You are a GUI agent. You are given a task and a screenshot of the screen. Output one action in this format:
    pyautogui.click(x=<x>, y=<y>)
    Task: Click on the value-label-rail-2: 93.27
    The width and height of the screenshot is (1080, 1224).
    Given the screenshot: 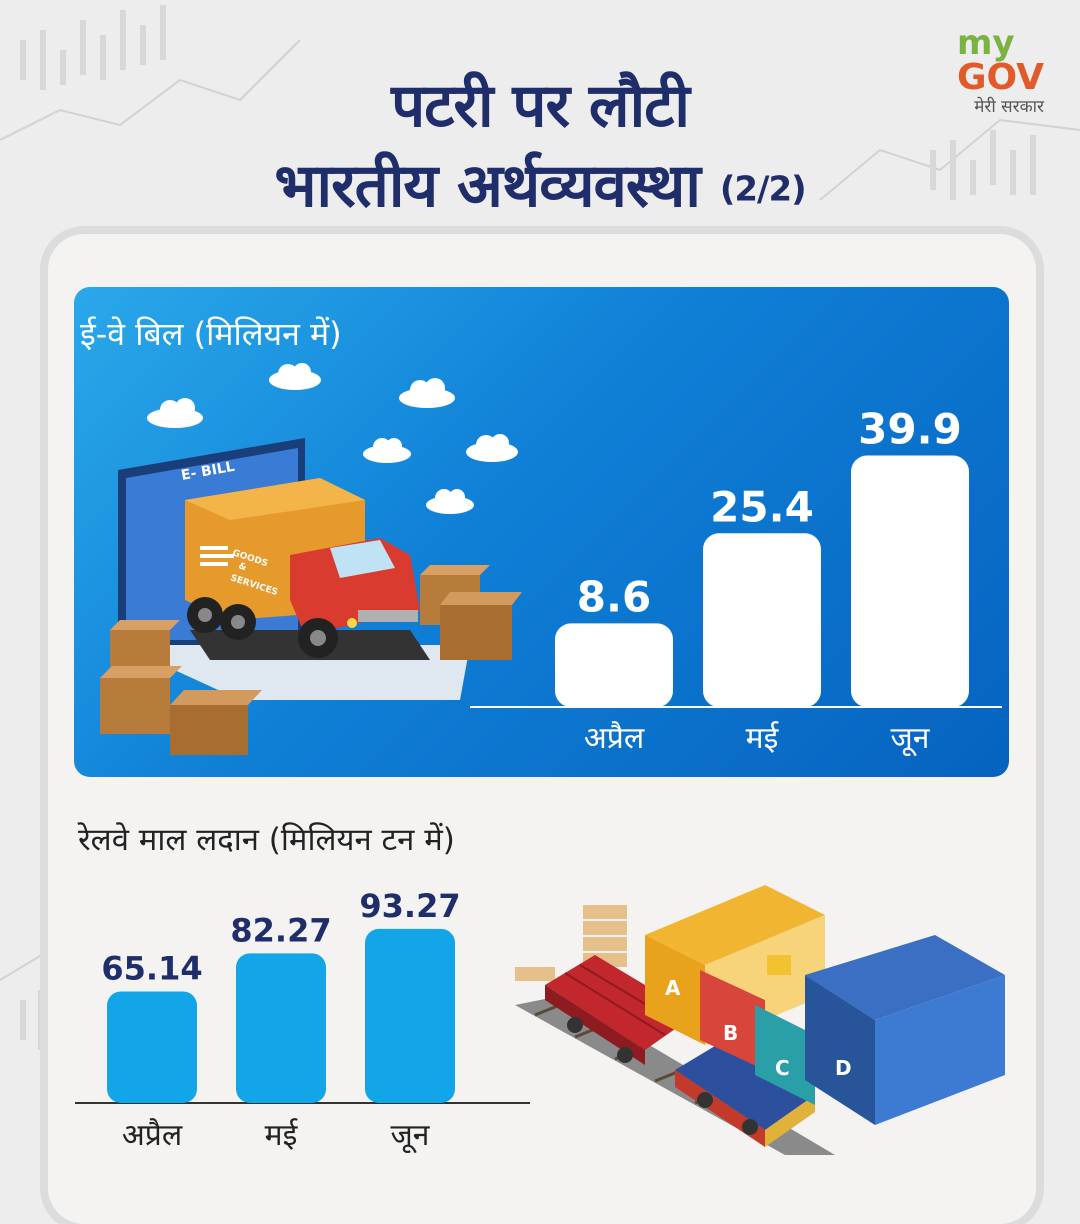 What is the action you would take?
    pyautogui.click(x=409, y=906)
    